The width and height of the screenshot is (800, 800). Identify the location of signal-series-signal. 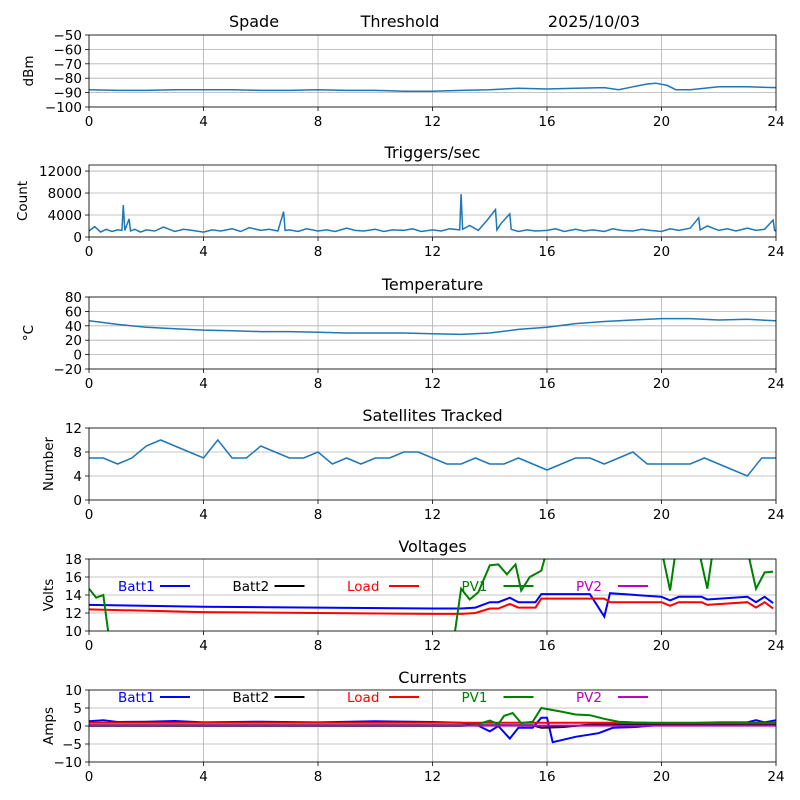
(432, 87).